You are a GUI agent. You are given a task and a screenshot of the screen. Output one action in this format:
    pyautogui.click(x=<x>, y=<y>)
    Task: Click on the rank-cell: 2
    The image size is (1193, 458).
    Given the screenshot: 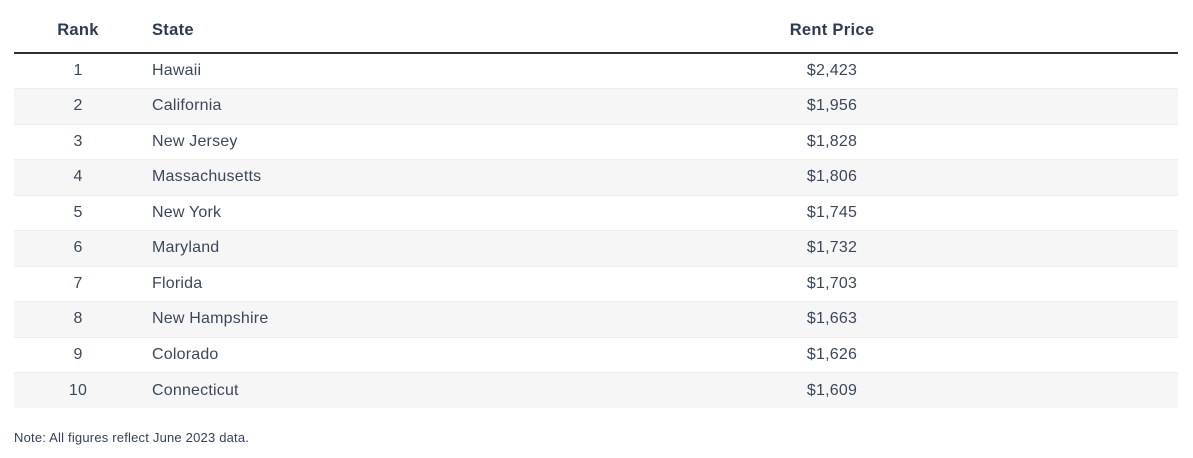 What is the action you would take?
    pyautogui.click(x=78, y=106)
    